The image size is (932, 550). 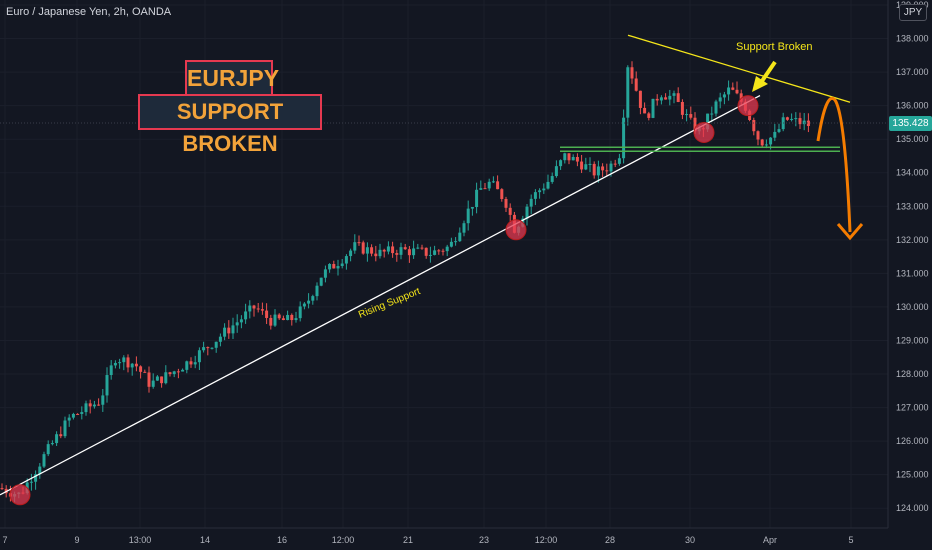 I want to click on title-eurjpy: EURJPY, so click(x=232, y=78).